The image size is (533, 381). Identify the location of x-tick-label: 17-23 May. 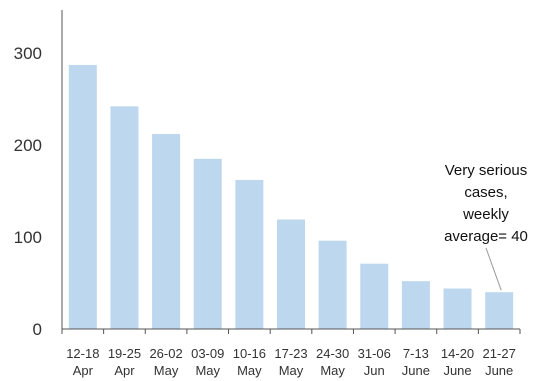
(290, 362).